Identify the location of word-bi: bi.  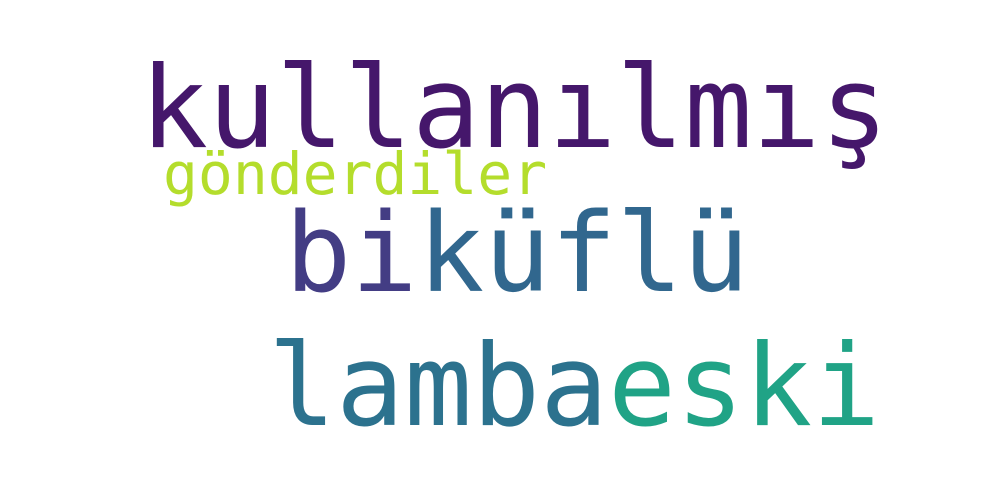
(351, 253).